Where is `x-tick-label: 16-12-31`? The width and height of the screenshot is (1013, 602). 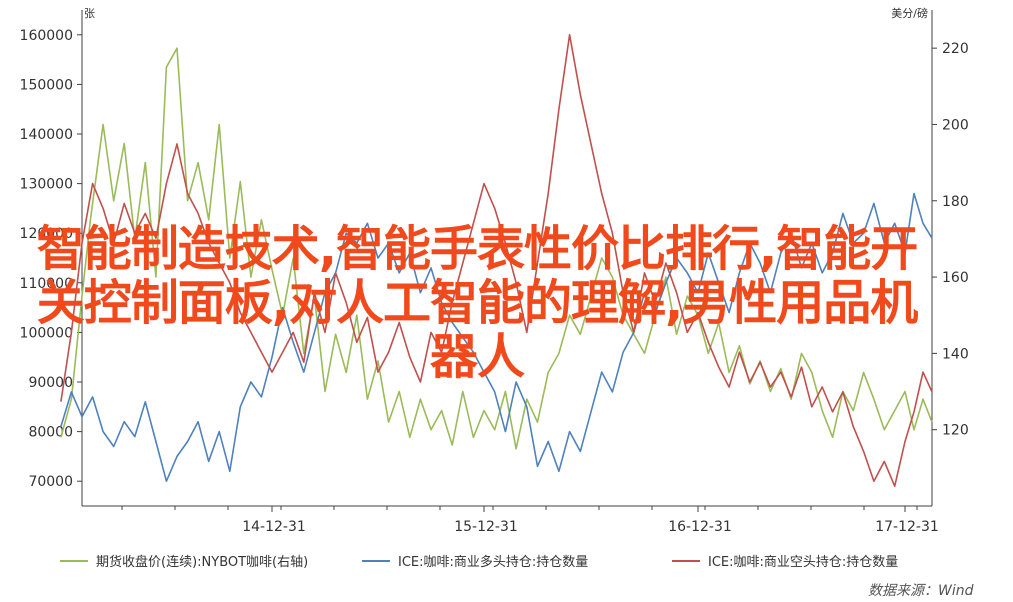 x-tick-label: 16-12-31 is located at coordinates (700, 527).